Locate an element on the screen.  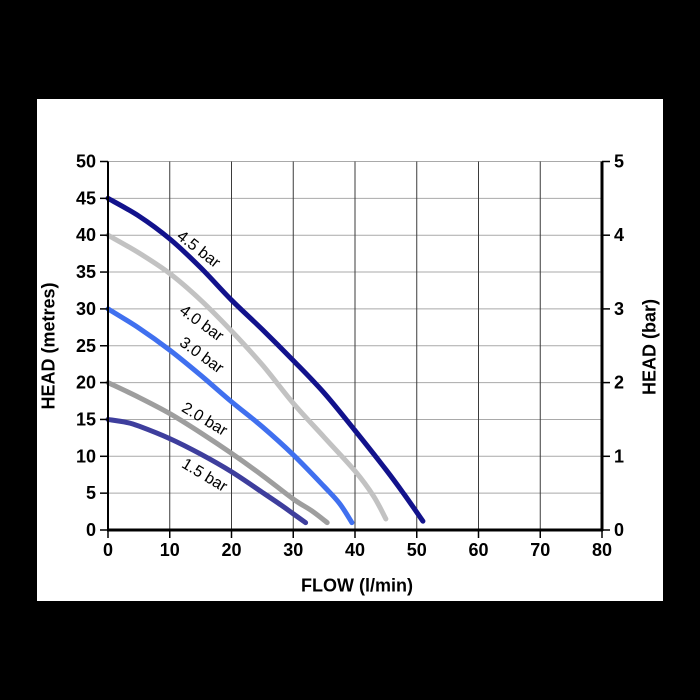
x-tick-label: 0 is located at coordinates (108, 550).